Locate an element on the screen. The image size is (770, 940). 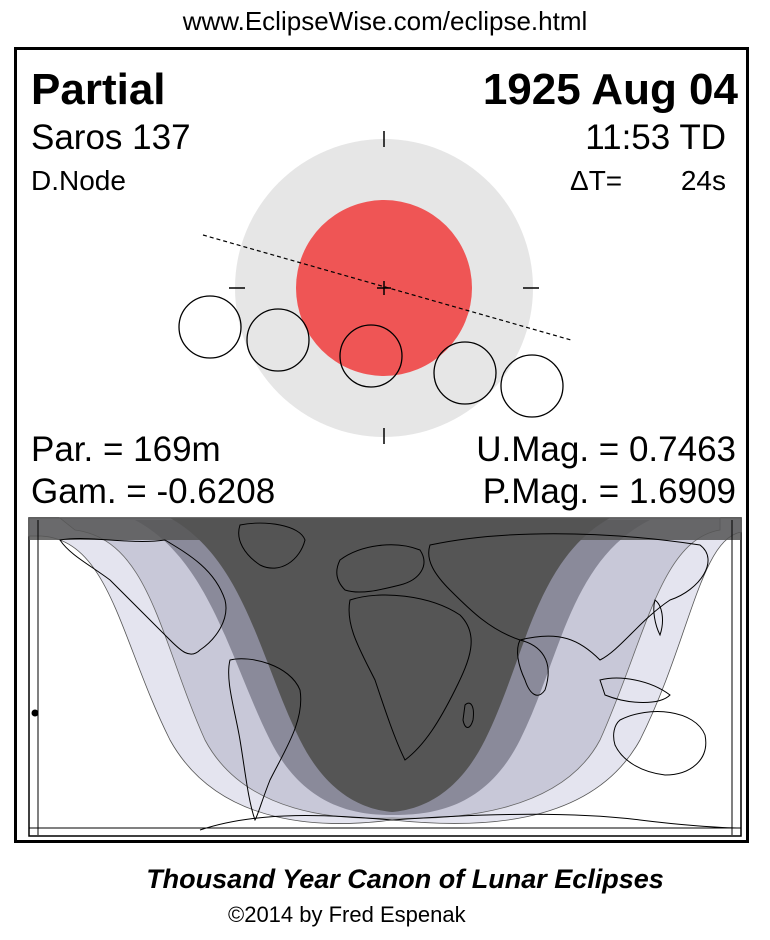
axis-ticks is located at coordinates (384, 287).